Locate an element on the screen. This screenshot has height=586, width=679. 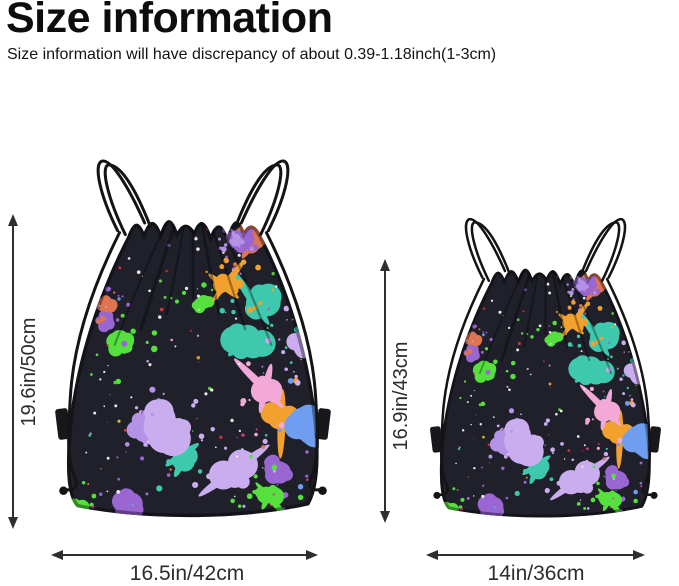
height-dimension-arrow-large is located at coordinates (12, 371).